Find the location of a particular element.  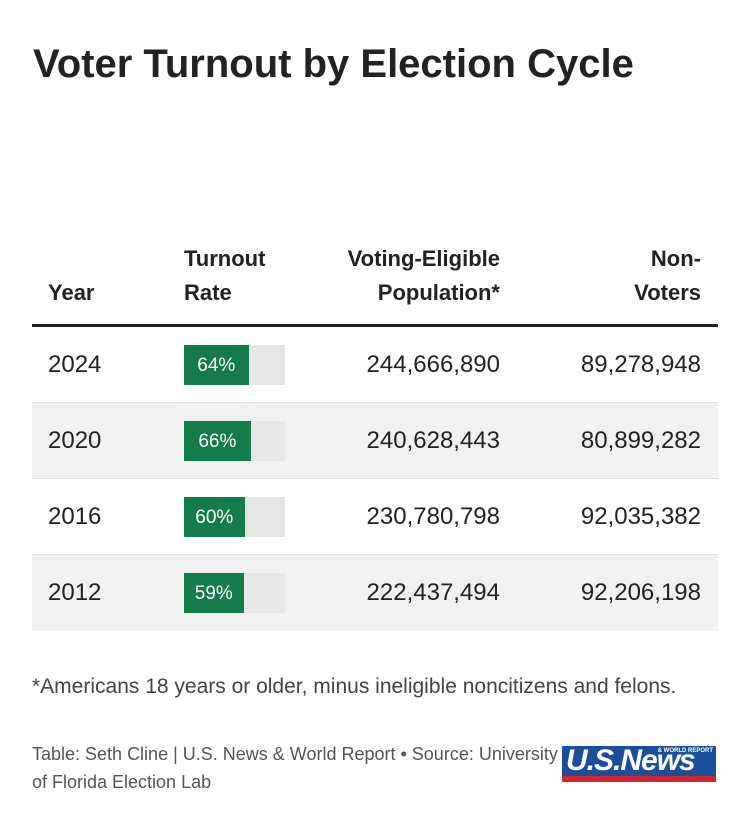

bar-track: 60% is located at coordinates (234, 517).